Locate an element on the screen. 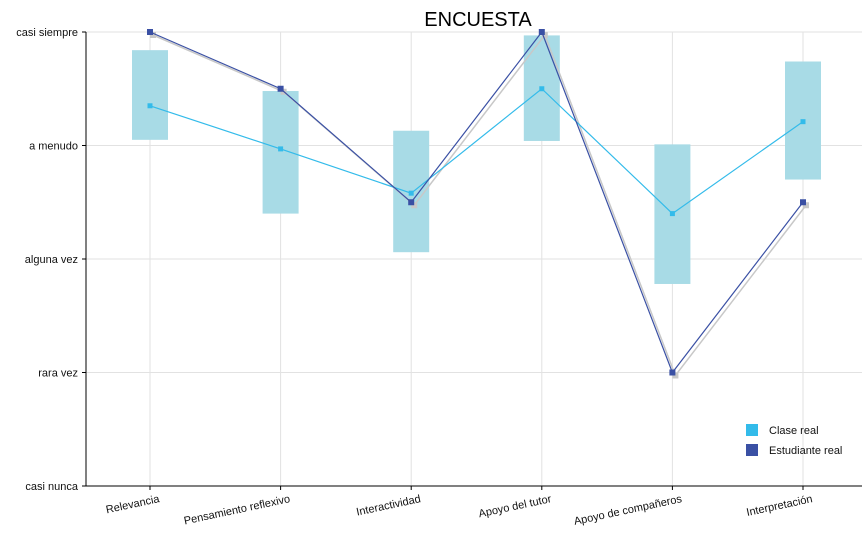 This screenshot has width=862, height=548. y-tick-label: alguna vez is located at coordinates (51, 260).